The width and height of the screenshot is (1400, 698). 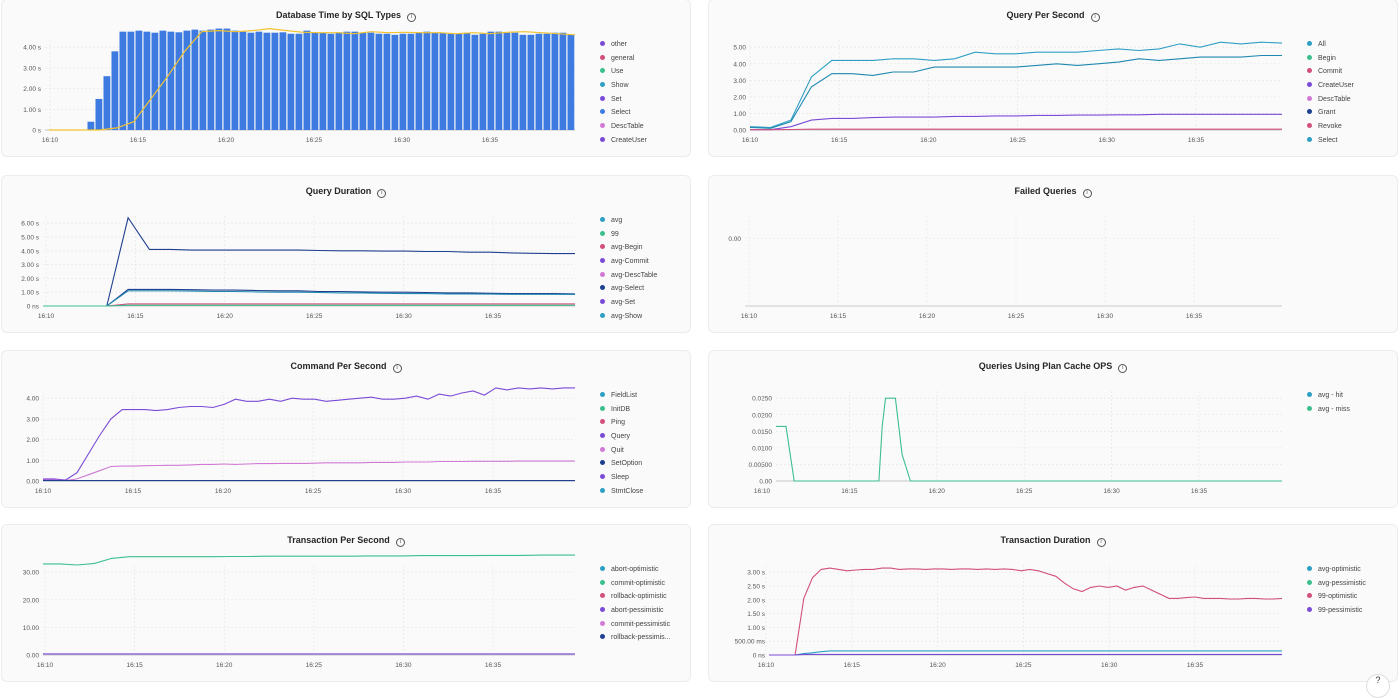 What do you see at coordinates (621, 478) in the screenshot?
I see `legend-item: Sleep` at bounding box center [621, 478].